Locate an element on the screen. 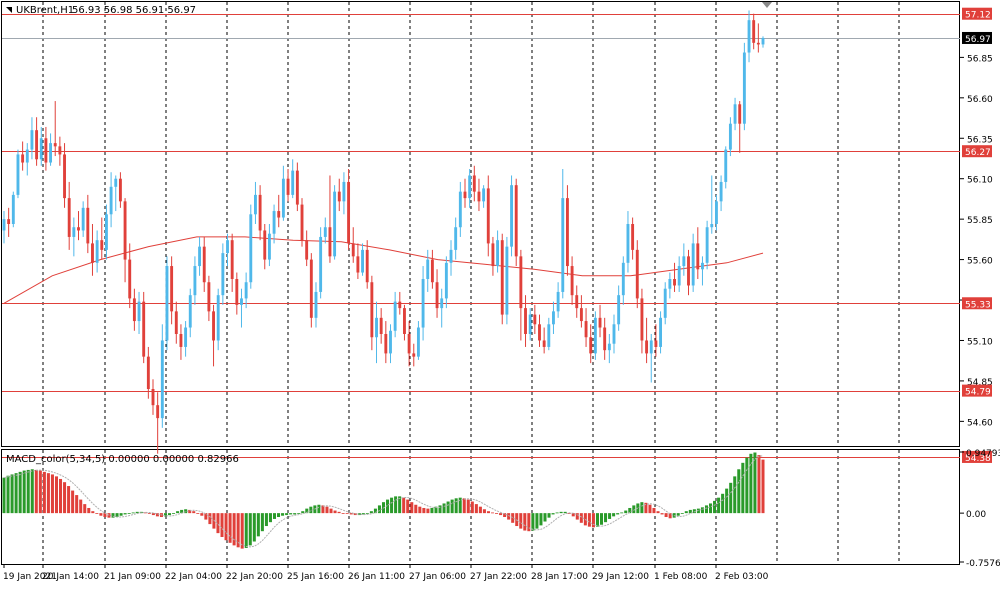  macd-signal-line is located at coordinates (383, 501).